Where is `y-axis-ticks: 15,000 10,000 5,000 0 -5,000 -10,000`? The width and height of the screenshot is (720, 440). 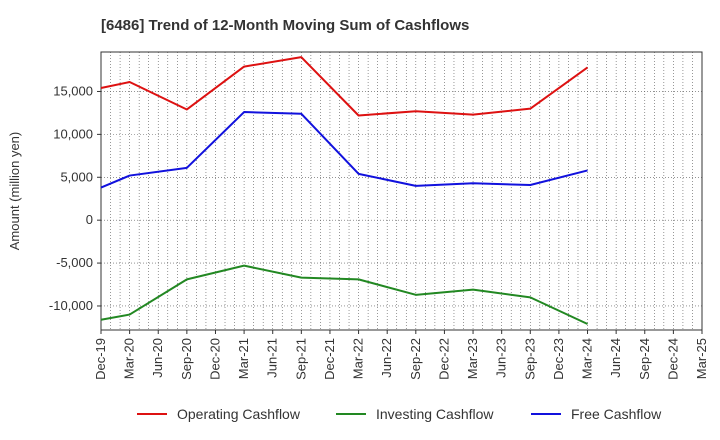
y-axis-ticks: 15,000 10,000 5,000 0 -5,000 -10,000 is located at coordinates (75, 198).